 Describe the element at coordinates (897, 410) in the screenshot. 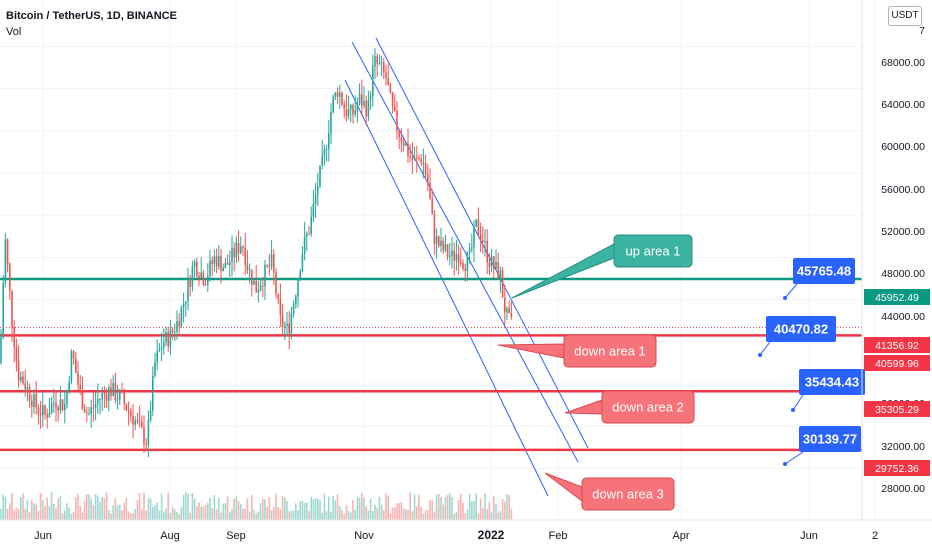

I see `price-tag-label: 35305.29` at that location.